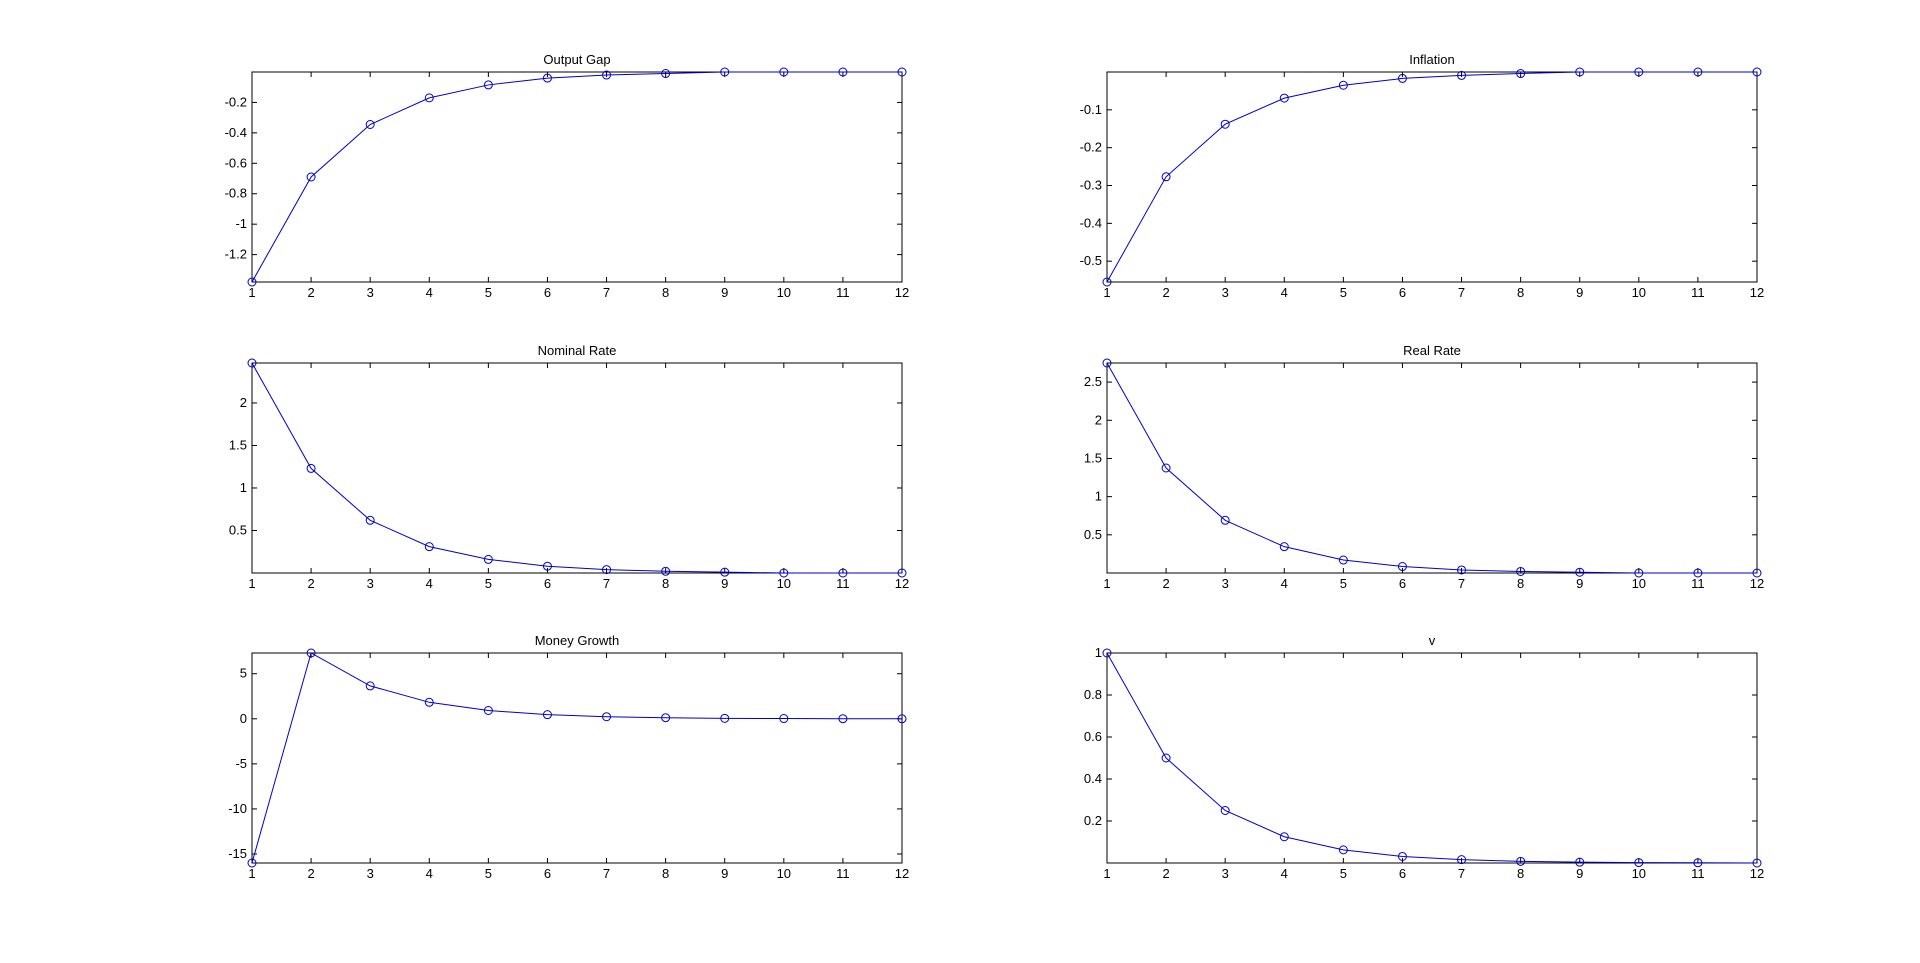 This screenshot has width=1920, height=963. What do you see at coordinates (1093, 457) in the screenshot?
I see `y-tick-label: 1.5` at bounding box center [1093, 457].